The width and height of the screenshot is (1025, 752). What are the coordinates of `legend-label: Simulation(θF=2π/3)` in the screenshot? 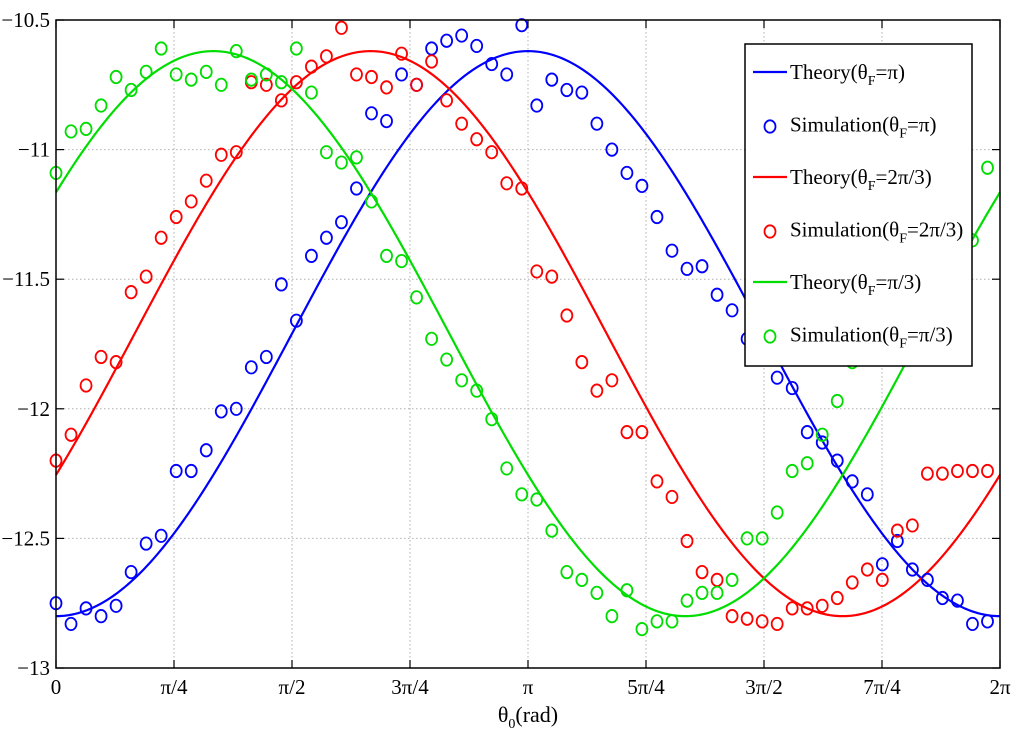 It's located at (876, 232).